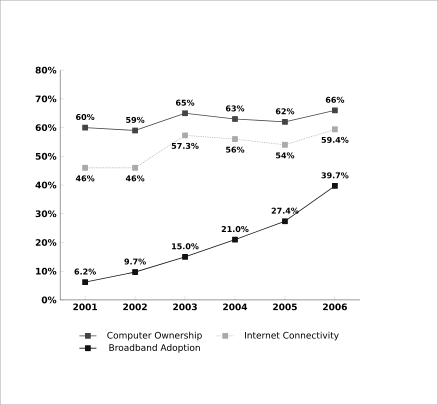  I want to click on x-tick-label: 2005, so click(285, 306).